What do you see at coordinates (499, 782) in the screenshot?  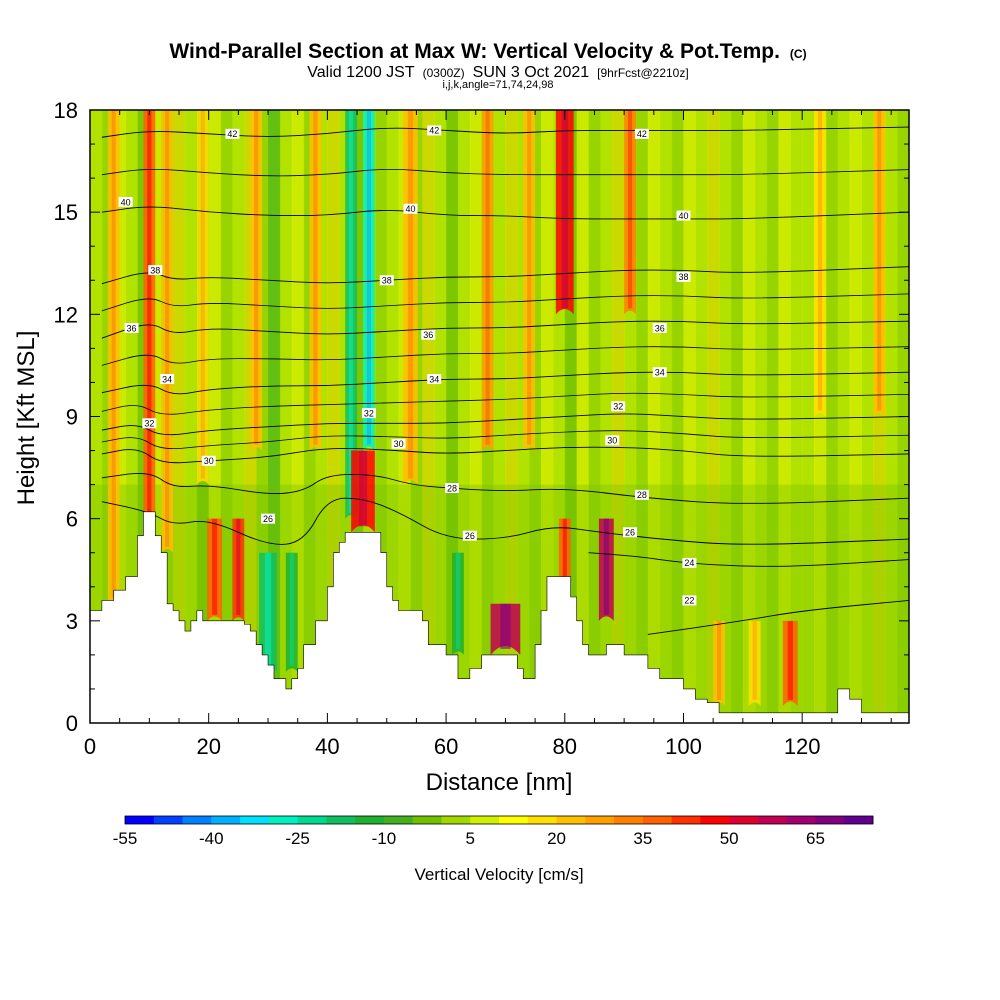 I see `x-axis-title: Distance [nm]` at bounding box center [499, 782].